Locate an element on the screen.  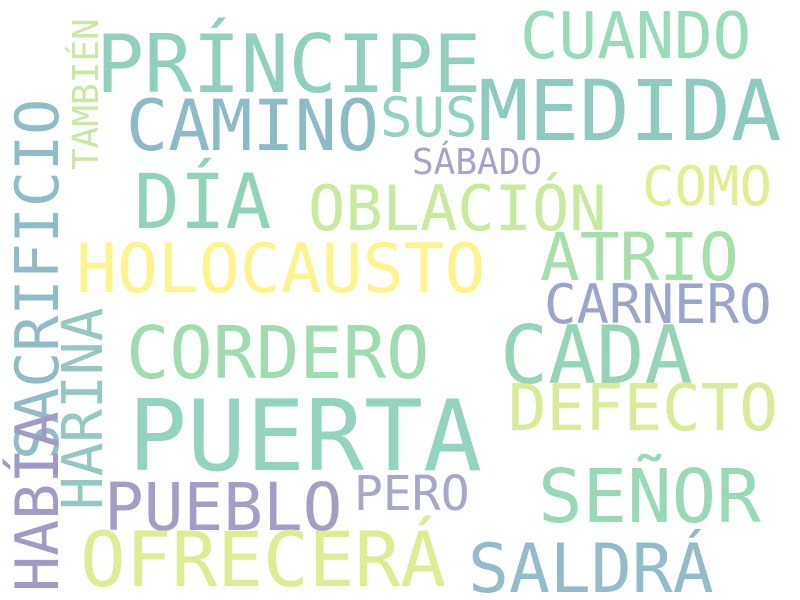
cloud-word-día: DÍA is located at coordinates (202, 201).